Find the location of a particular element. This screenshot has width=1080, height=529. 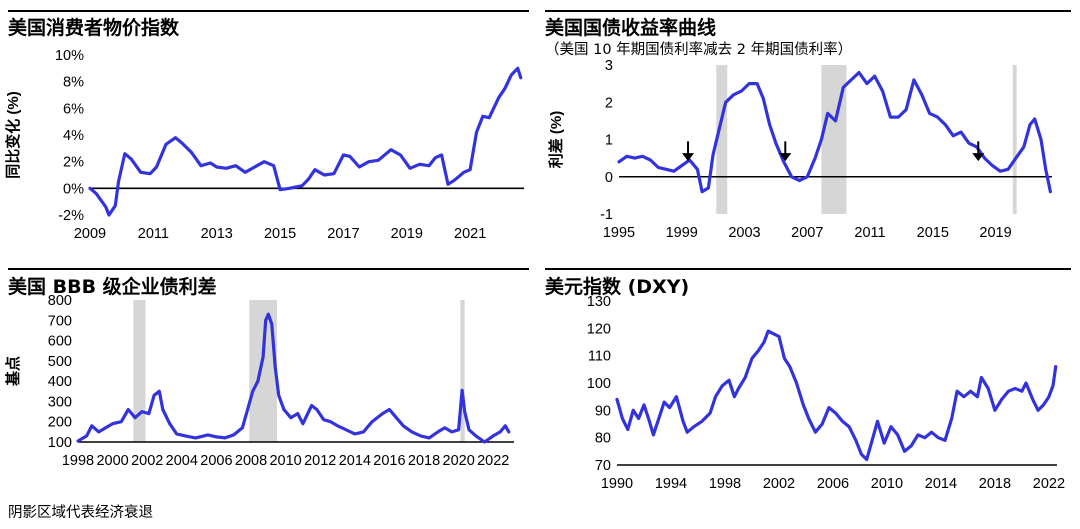

recession-footnote: 阴影区域代表经济衰退 is located at coordinates (80, 513).